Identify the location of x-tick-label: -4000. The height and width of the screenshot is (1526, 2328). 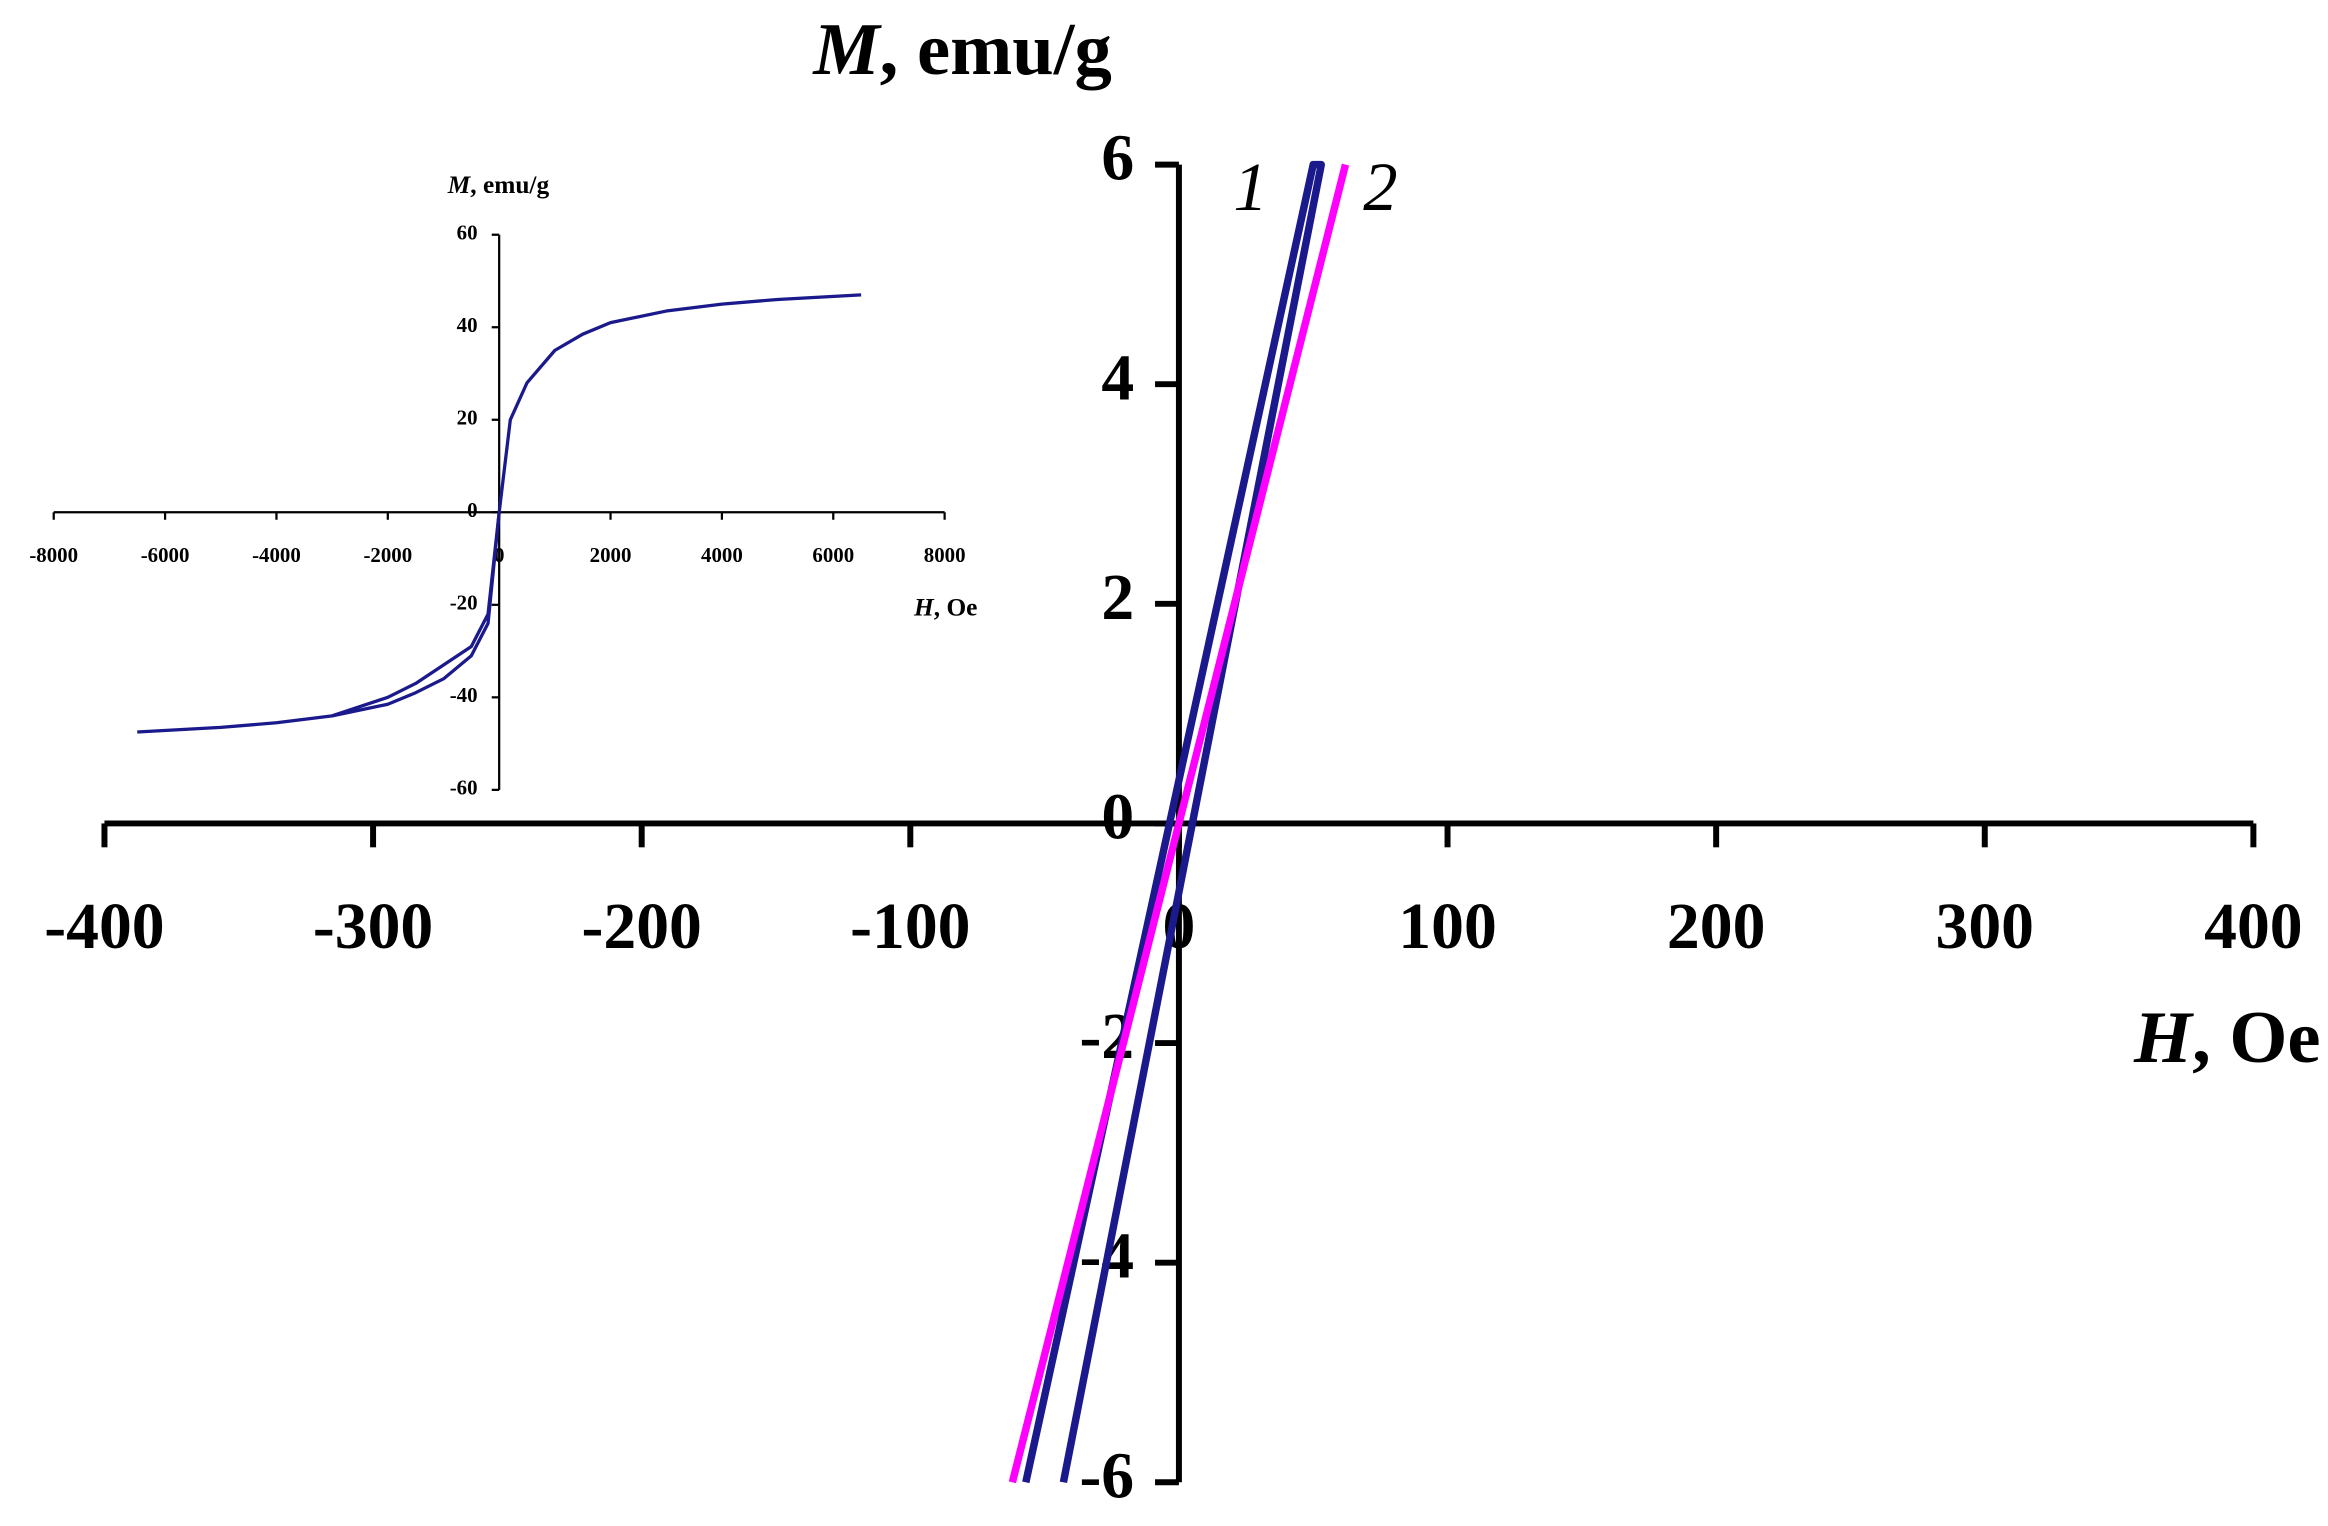
(276, 555).